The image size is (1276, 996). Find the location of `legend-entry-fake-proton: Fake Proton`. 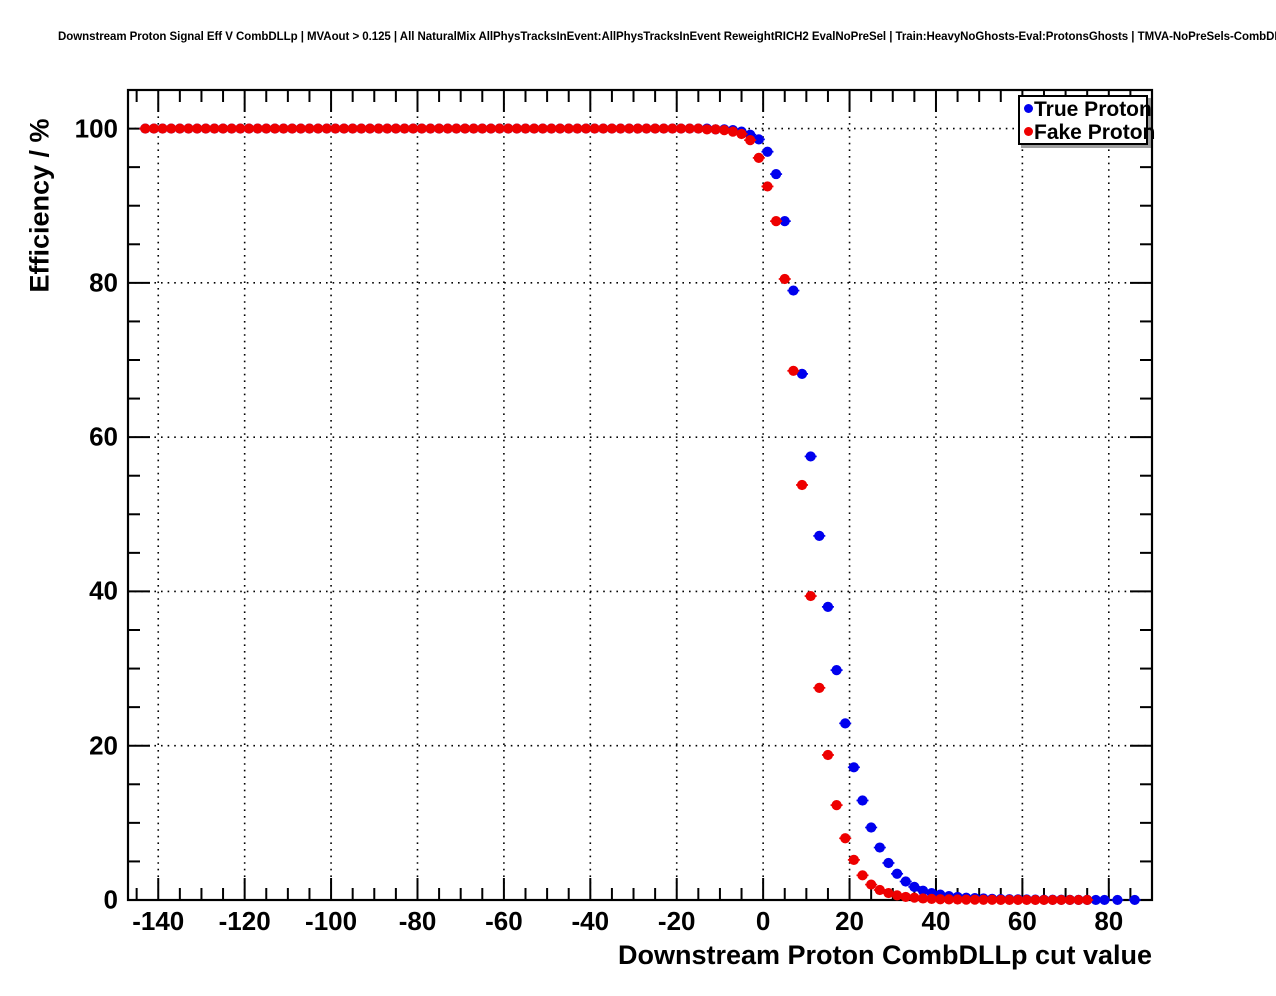

legend-entry-fake-proton: Fake Proton is located at coordinates (1089, 132).